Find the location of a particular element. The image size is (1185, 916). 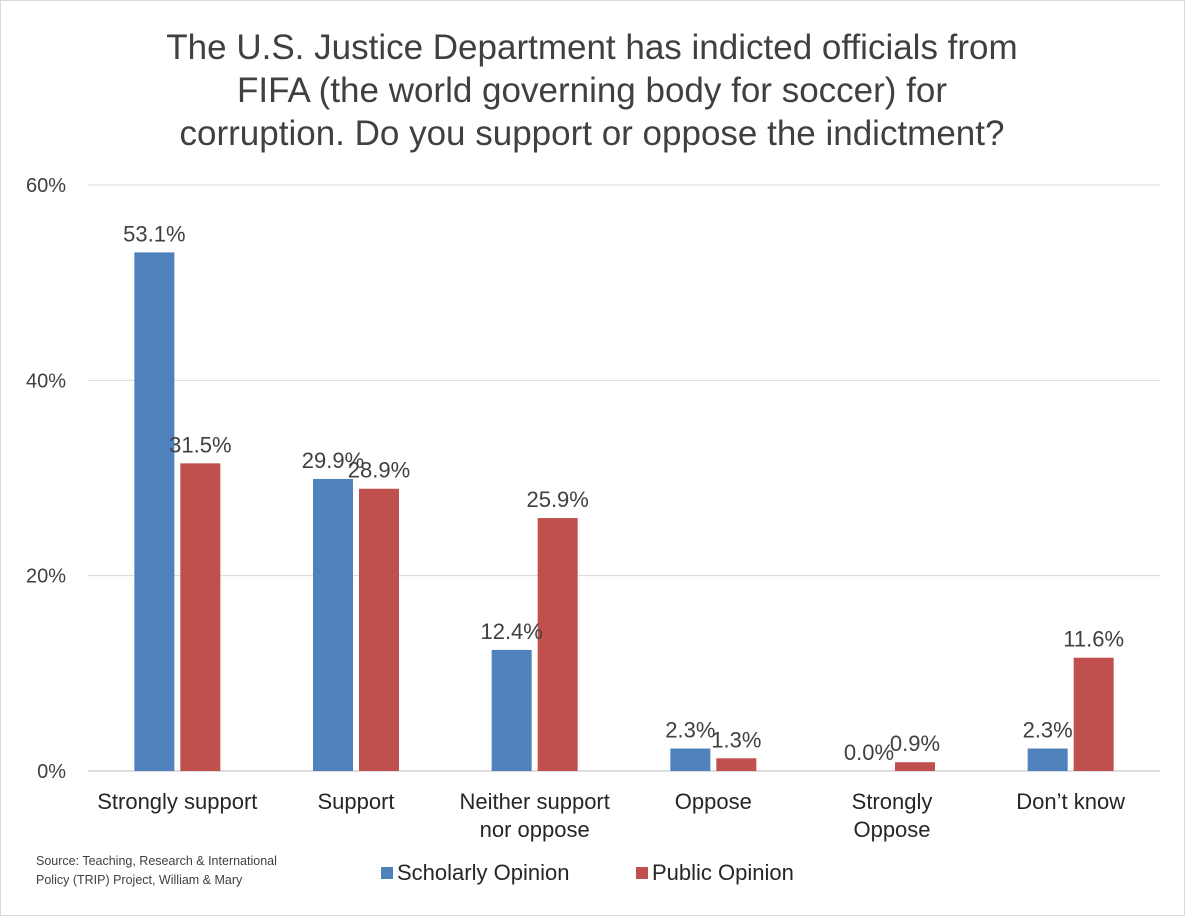

data-label: 25.9% is located at coordinates (557, 499).